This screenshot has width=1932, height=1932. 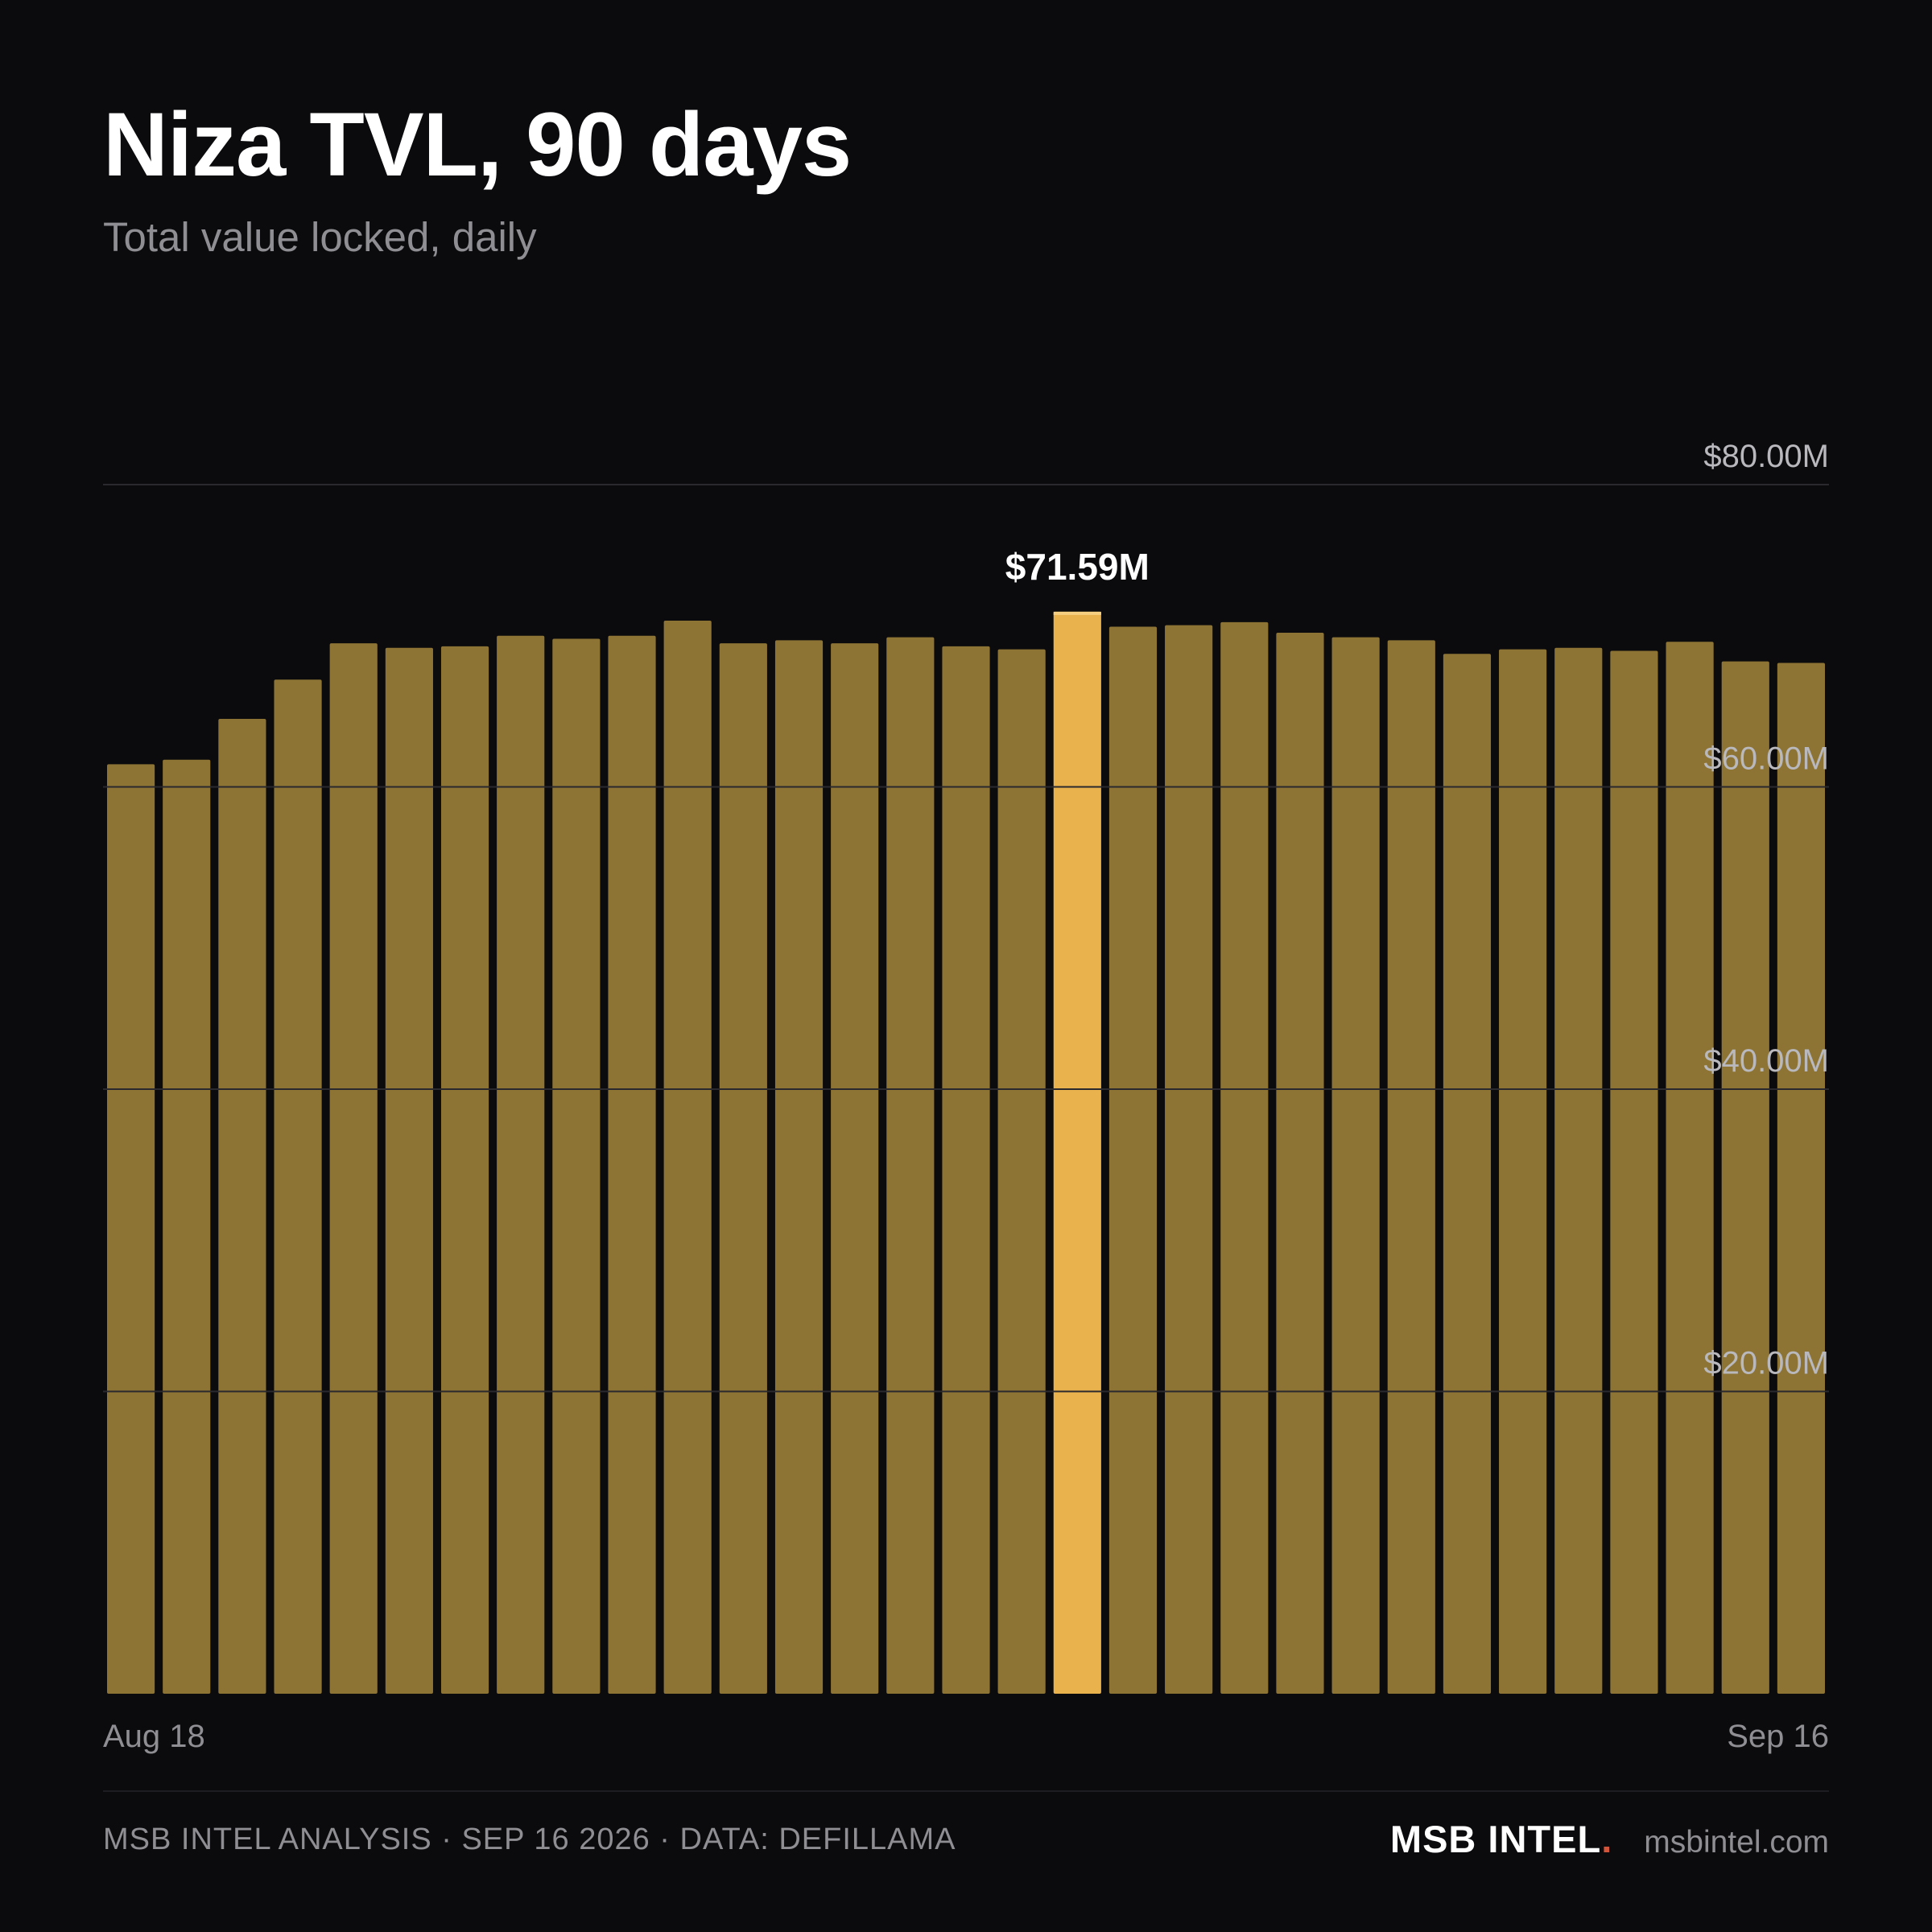 What do you see at coordinates (477, 144) in the screenshot?
I see `chart-title: Niza TVL, 90 days` at bounding box center [477, 144].